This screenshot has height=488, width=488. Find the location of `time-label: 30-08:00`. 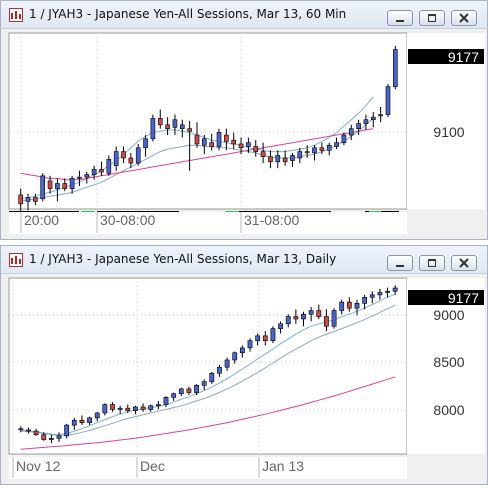

time-label: 30-08:00 is located at coordinates (127, 220).